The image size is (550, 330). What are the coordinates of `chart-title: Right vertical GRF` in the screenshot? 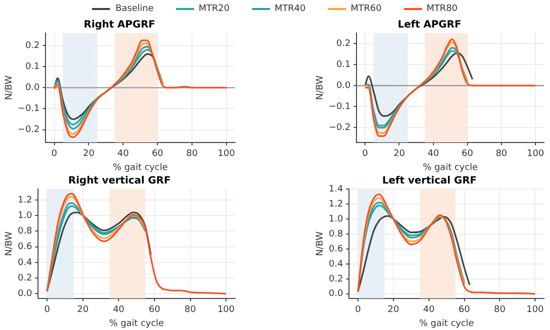 It's located at (119, 181).